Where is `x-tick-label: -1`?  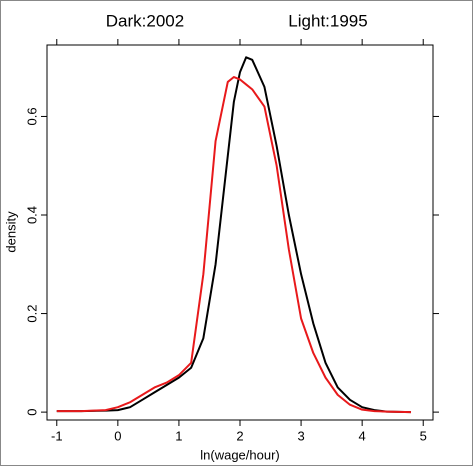
x-tick-label: -1 is located at coordinates (57, 435).